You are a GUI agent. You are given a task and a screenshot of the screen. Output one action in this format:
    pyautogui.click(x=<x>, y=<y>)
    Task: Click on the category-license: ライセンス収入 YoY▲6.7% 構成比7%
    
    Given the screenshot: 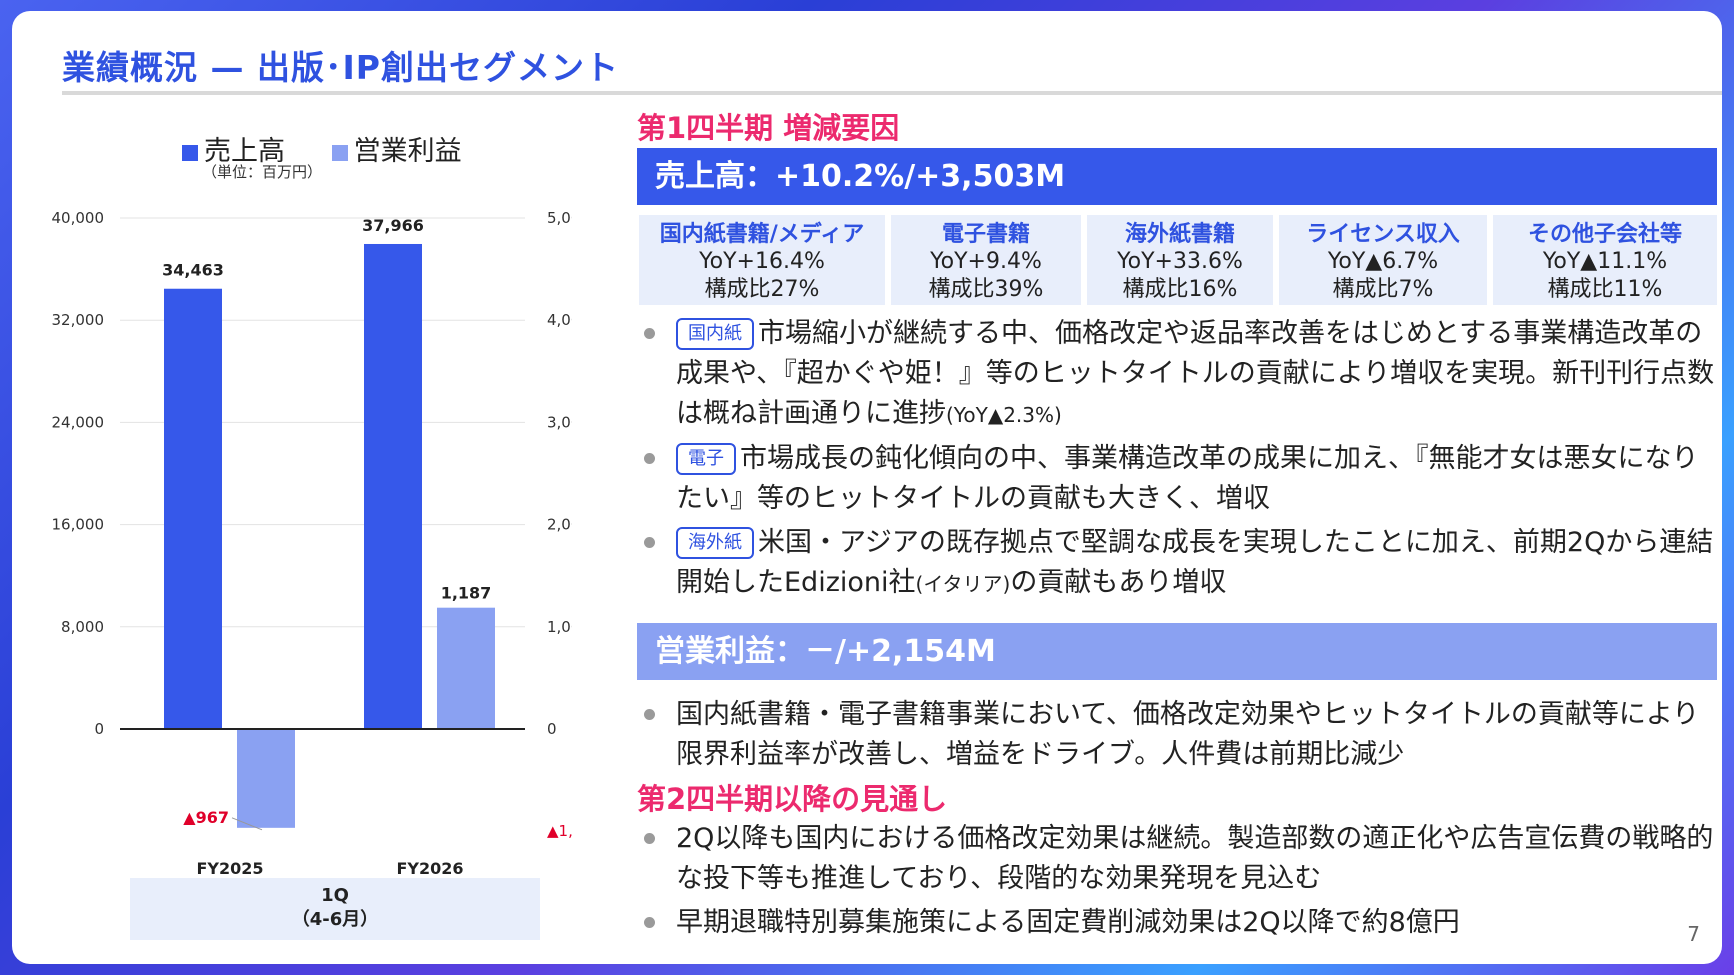 What is the action you would take?
    pyautogui.click(x=1383, y=260)
    